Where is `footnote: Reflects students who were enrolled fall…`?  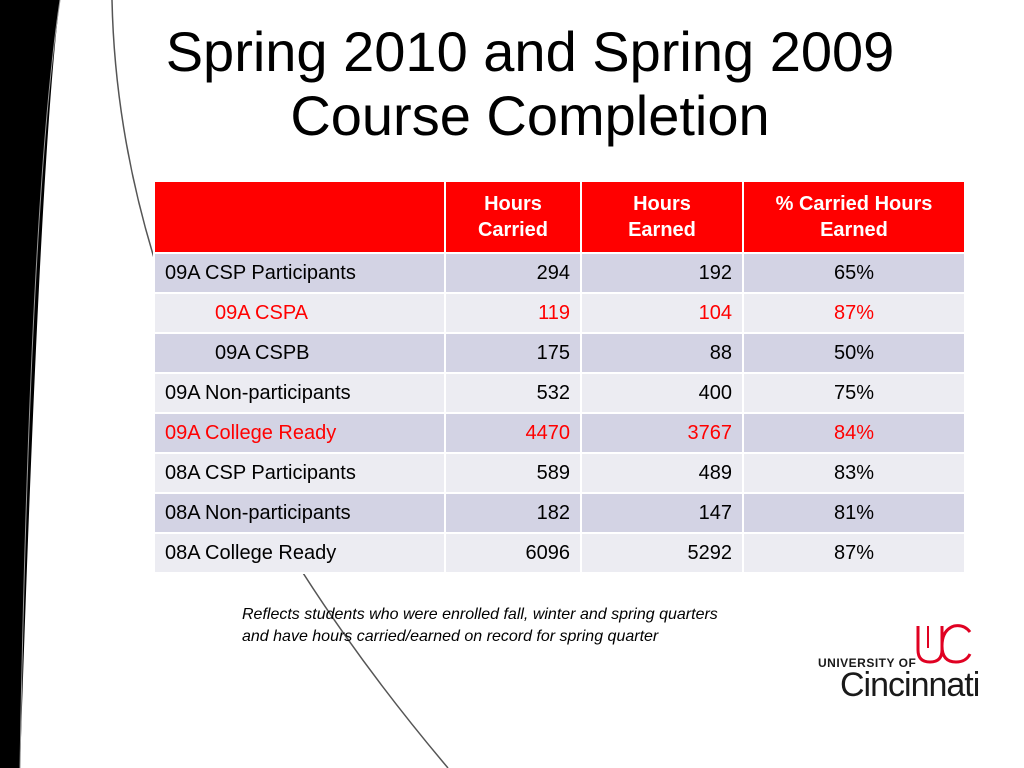 footnote: Reflects students who were enrolled fall… is located at coordinates (552, 626).